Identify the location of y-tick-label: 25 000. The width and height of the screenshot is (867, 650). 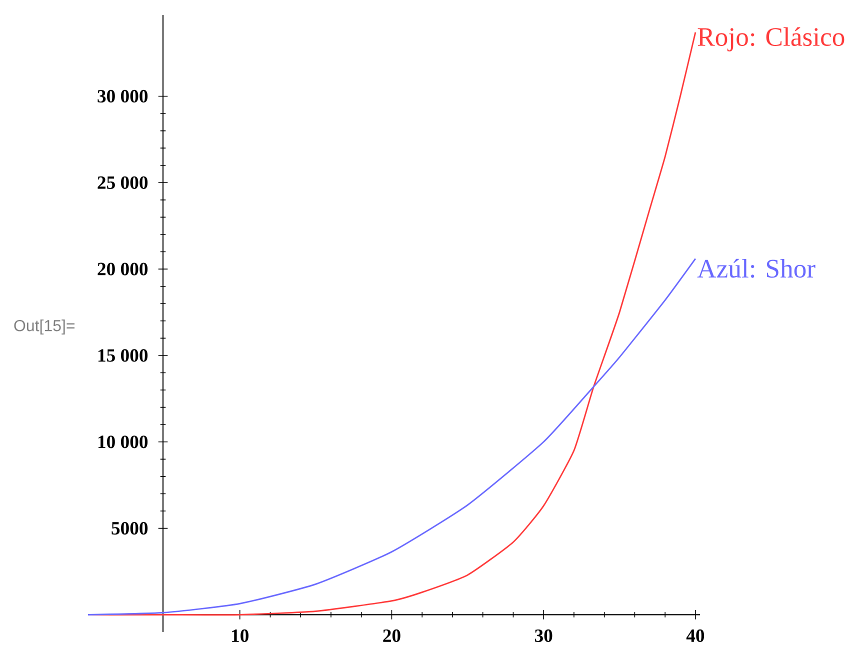
(123, 182).